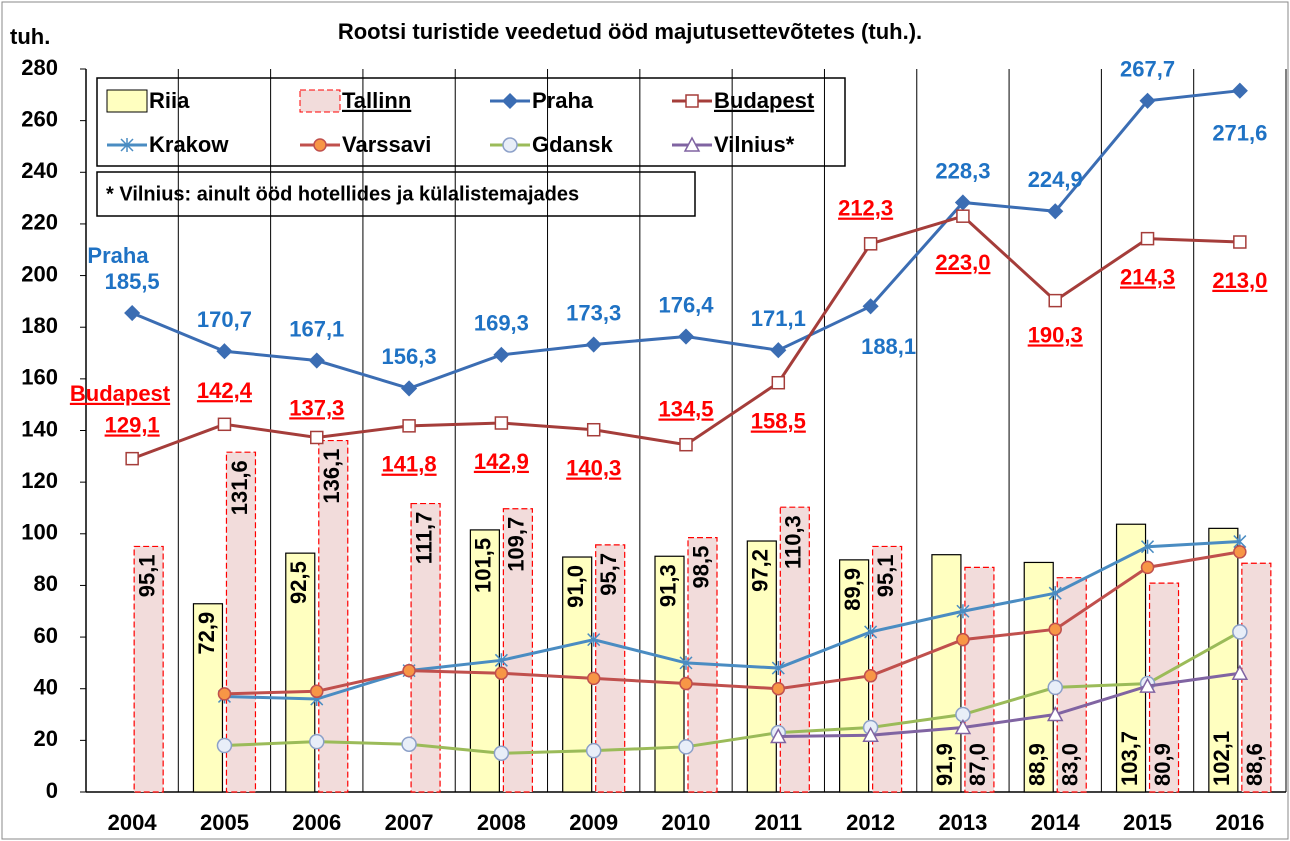 This screenshot has height=841, width=1290. What do you see at coordinates (316, 822) in the screenshot?
I see `x-tick-label: 2006` at bounding box center [316, 822].